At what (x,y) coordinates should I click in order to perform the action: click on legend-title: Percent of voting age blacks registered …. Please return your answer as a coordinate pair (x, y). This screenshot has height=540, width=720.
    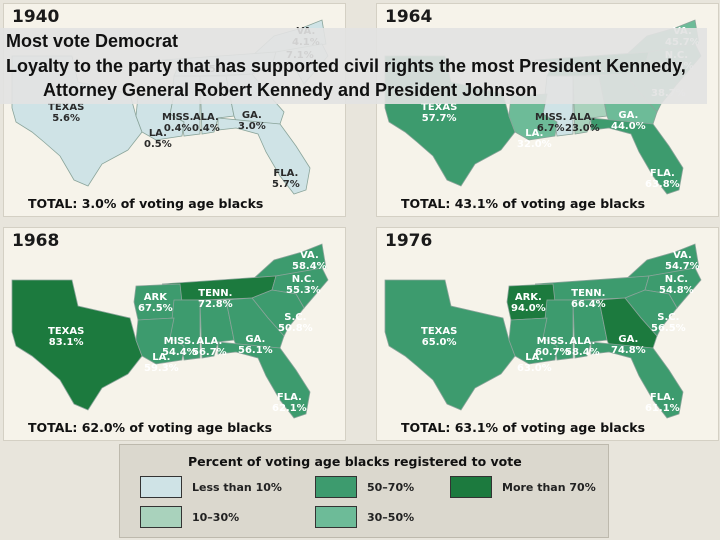
    Looking at the image, I should click on (355, 461).